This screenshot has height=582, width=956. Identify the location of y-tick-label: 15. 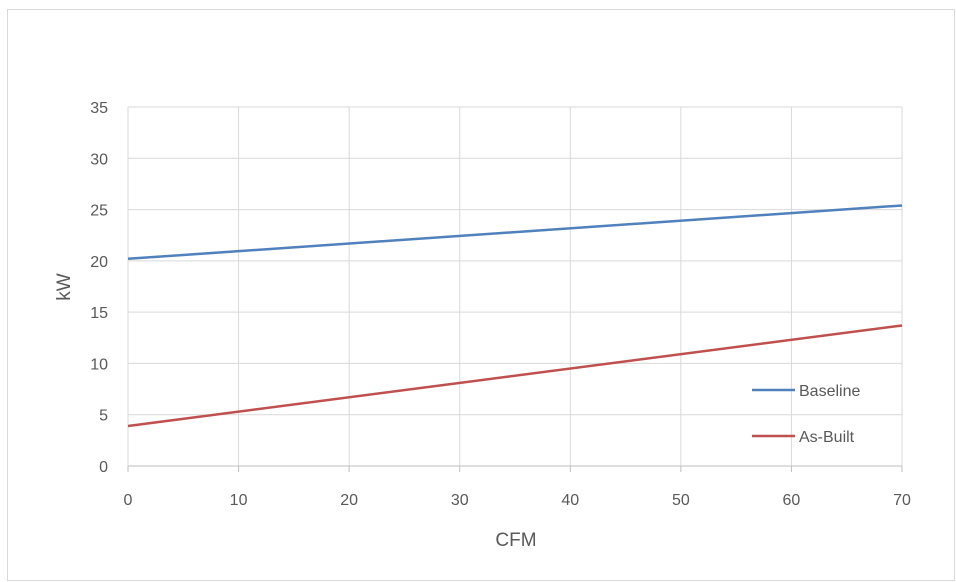
(99, 313).